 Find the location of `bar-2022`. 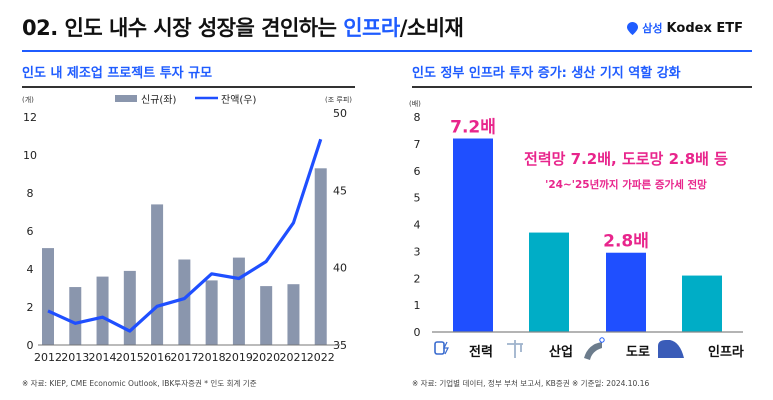

bar-2022 is located at coordinates (320, 256).